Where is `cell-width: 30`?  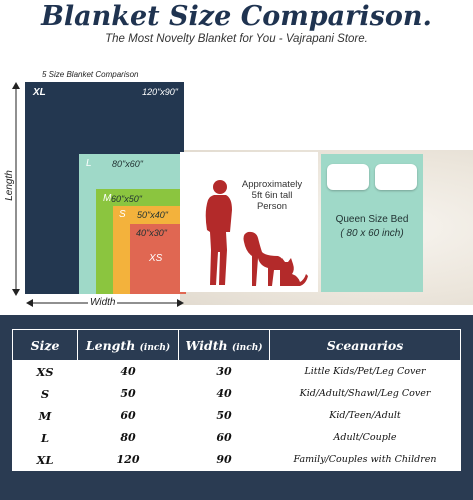 cell-width: 30 is located at coordinates (224, 371).